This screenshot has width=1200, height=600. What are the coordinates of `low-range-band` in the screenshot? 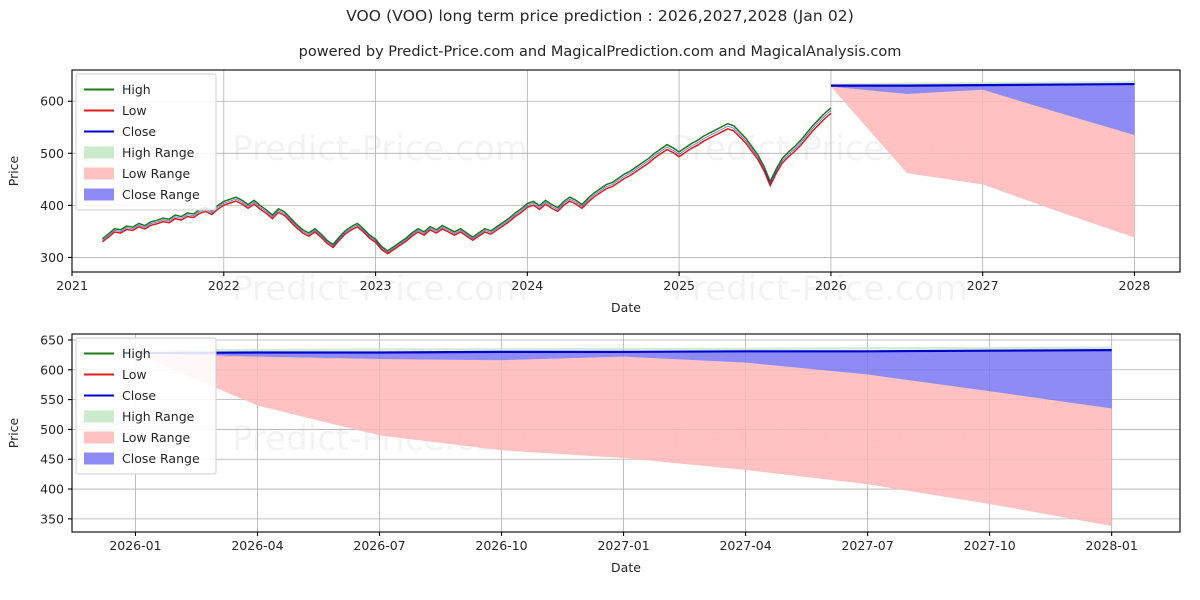 It's located at (982, 162).